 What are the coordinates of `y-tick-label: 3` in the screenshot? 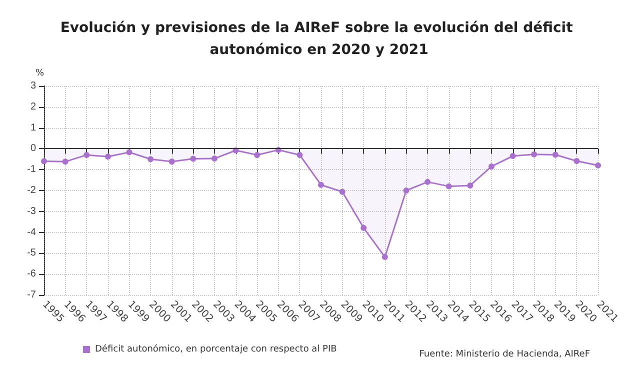 It's located at (33, 86).